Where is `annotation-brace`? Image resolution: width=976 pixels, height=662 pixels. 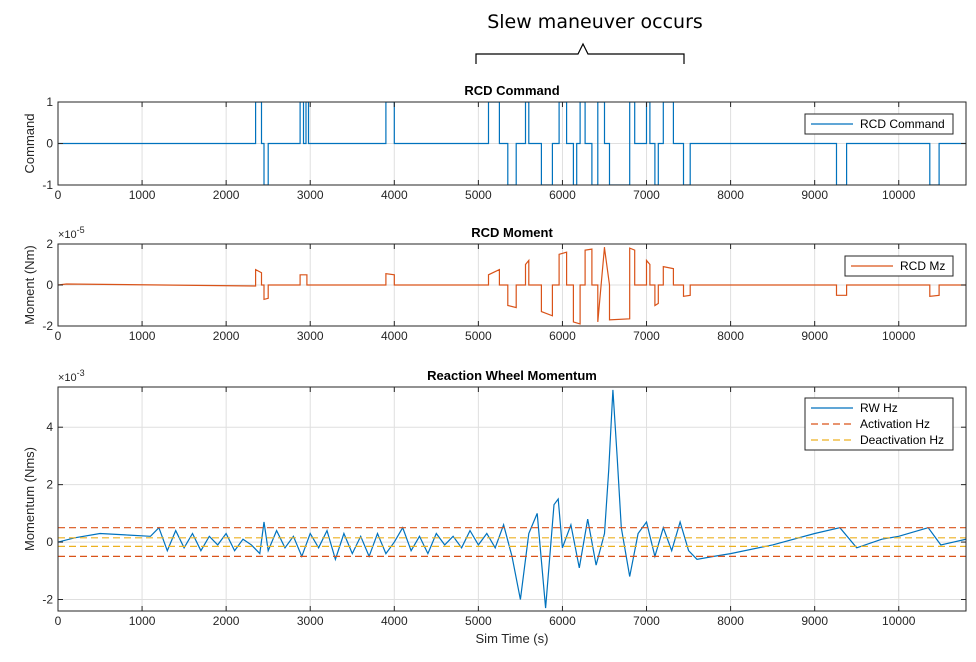
annotation-brace is located at coordinates (580, 53).